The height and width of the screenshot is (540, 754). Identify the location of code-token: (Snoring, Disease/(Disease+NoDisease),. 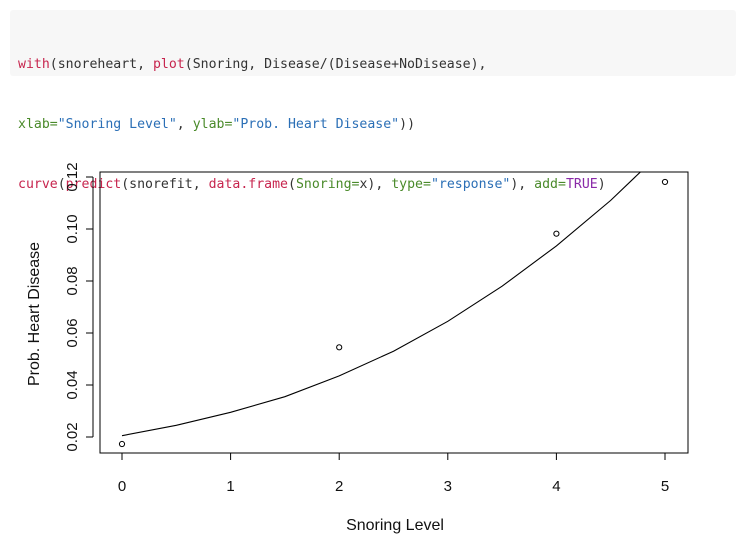
(335, 64).